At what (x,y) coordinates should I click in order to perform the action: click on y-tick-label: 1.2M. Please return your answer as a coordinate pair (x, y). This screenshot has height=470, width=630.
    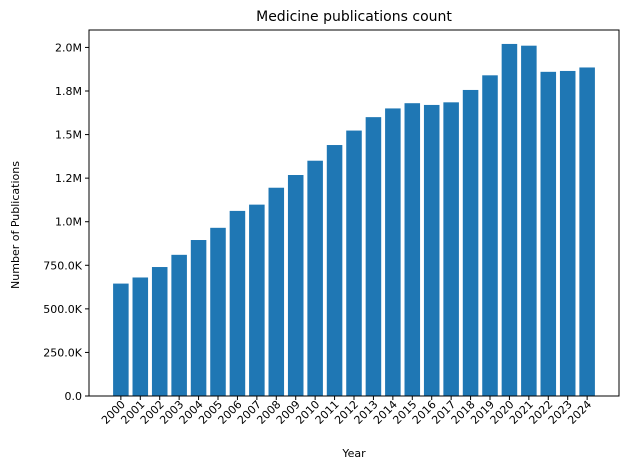
    Looking at the image, I should click on (68, 178).